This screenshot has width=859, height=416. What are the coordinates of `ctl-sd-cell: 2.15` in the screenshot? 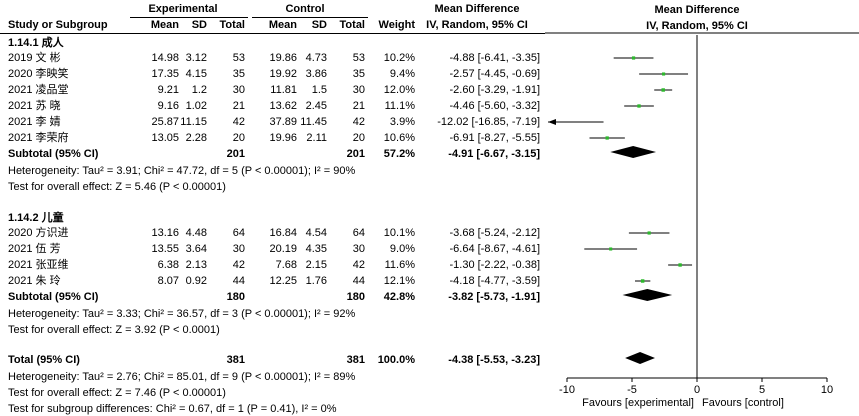 It's located at (316, 265).